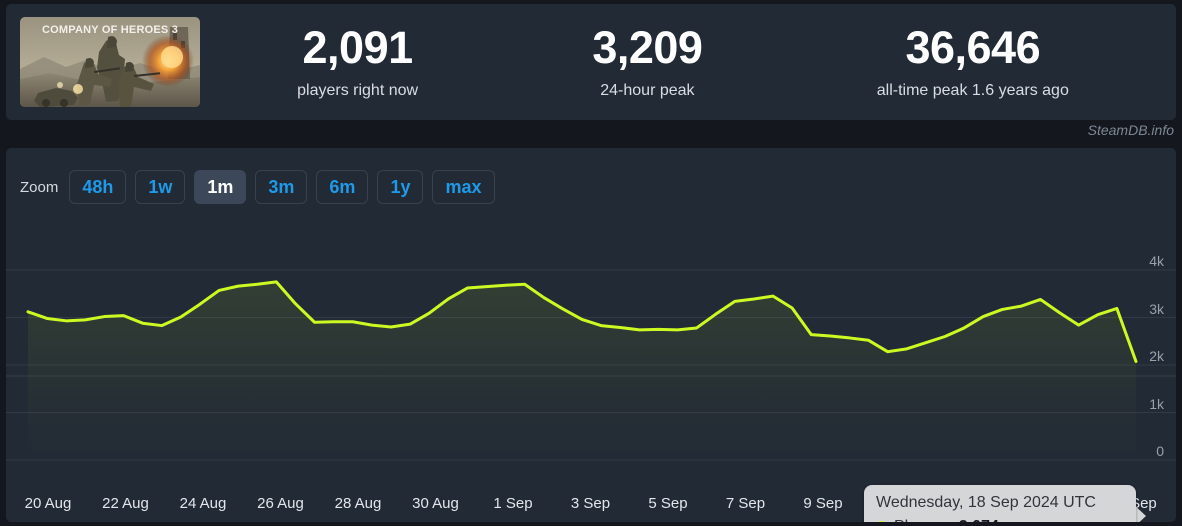 Image resolution: width=1182 pixels, height=526 pixels. Describe the element at coordinates (823, 503) in the screenshot. I see `x-axis-tick-9-sep: 9 Sep` at that location.